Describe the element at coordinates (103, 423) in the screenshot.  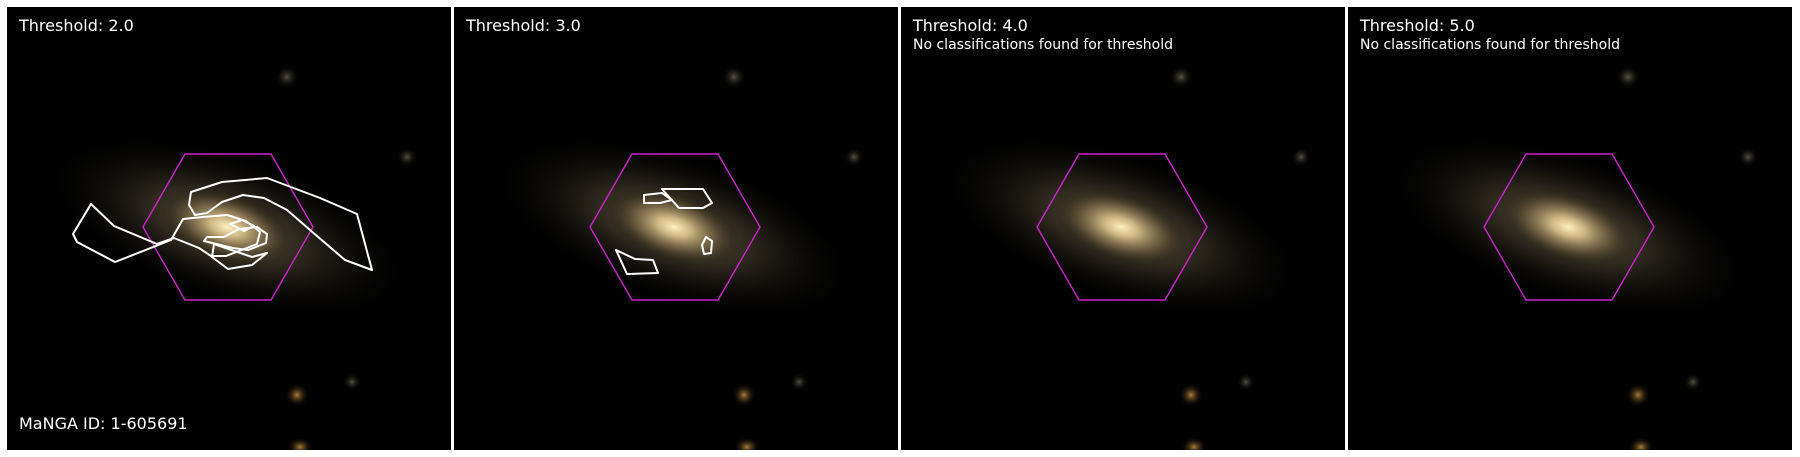
I see `galaxy-id-label: MaNGA ID: 1-605691` at that location.